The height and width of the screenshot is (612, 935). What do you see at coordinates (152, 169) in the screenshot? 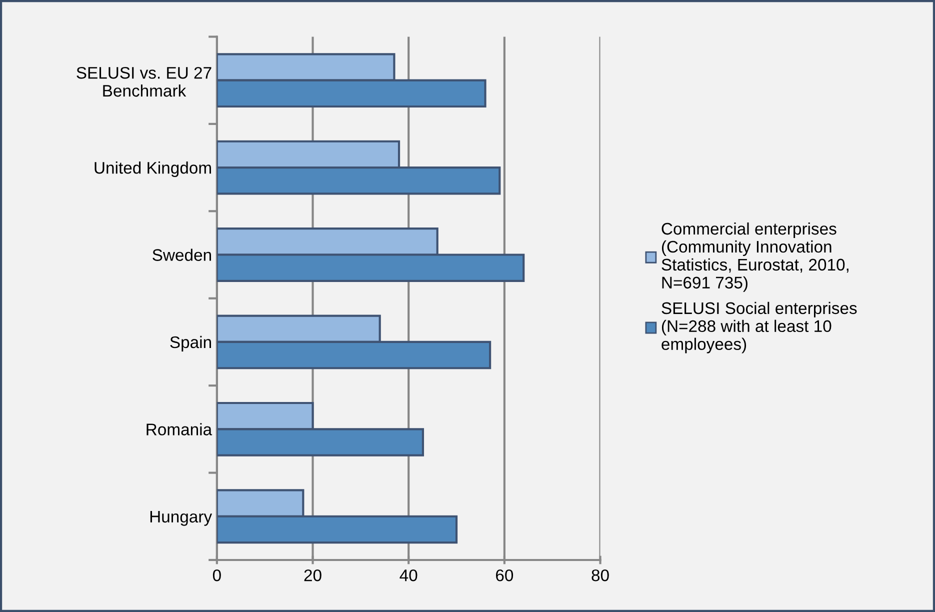
I see `y-tick-label: United Kingdom` at bounding box center [152, 169].